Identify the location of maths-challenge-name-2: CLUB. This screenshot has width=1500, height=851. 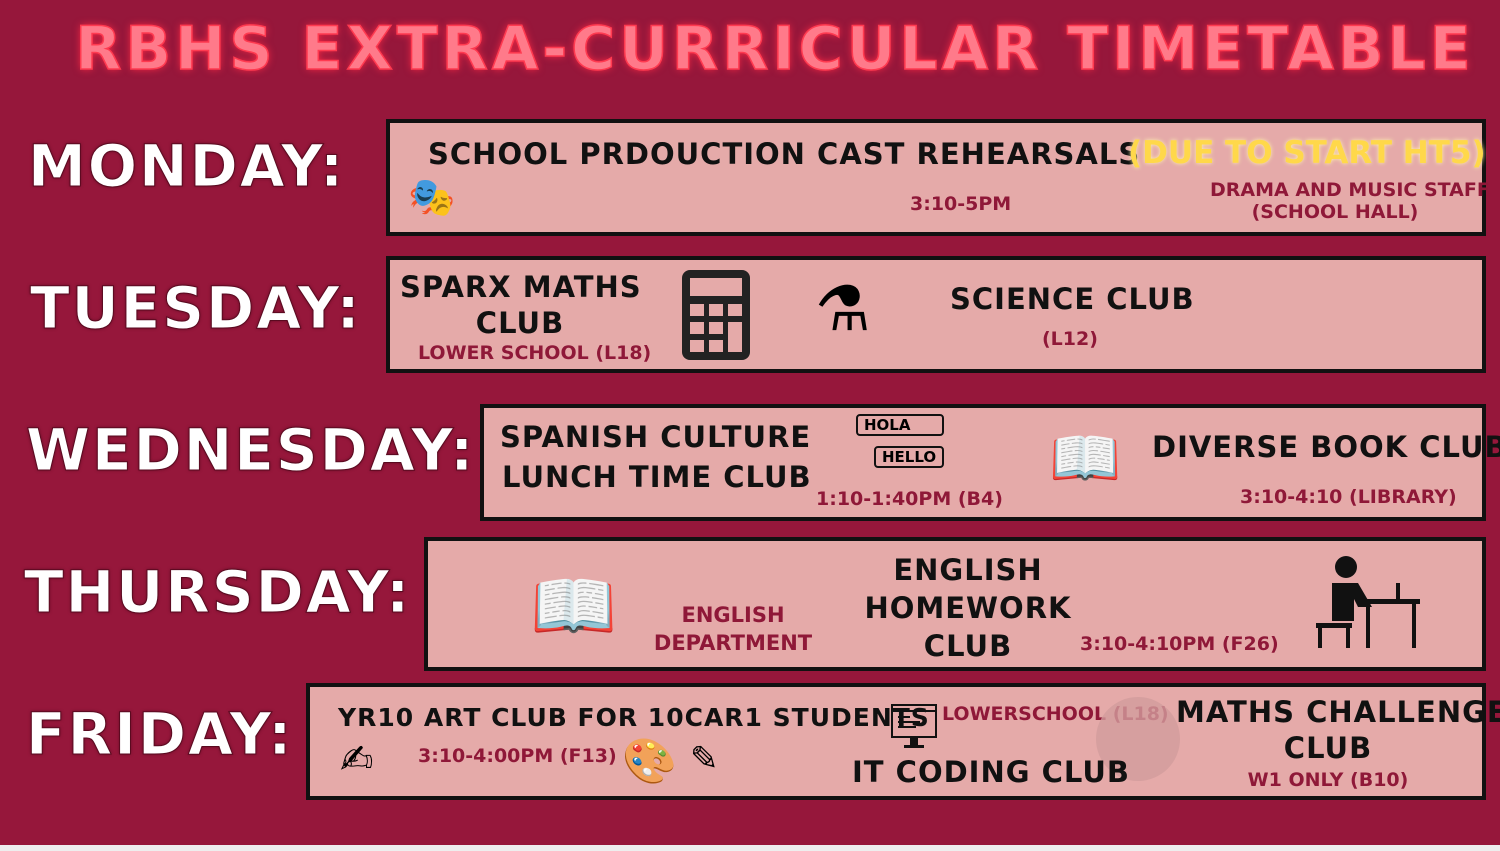
(1328, 748).